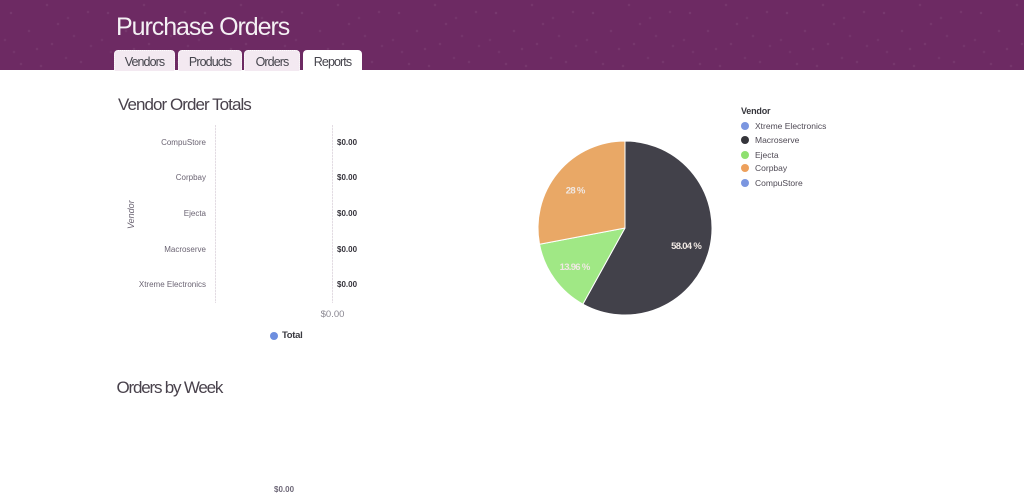  I want to click on svg-text: 58.04 %, so click(686, 246).